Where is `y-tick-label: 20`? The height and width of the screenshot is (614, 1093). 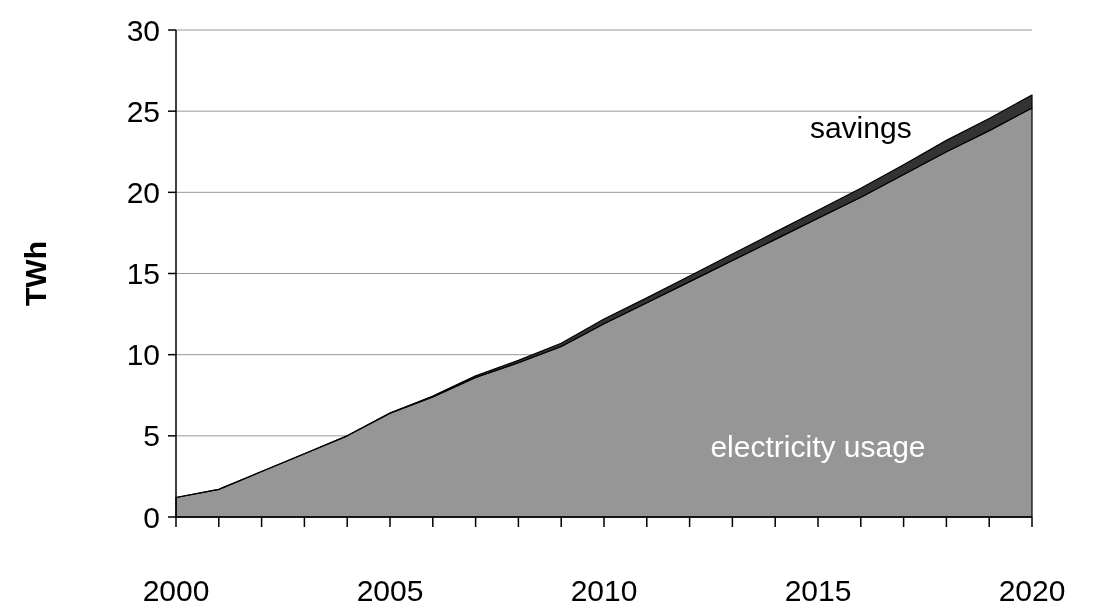
y-tick-label: 20 is located at coordinates (143, 192).